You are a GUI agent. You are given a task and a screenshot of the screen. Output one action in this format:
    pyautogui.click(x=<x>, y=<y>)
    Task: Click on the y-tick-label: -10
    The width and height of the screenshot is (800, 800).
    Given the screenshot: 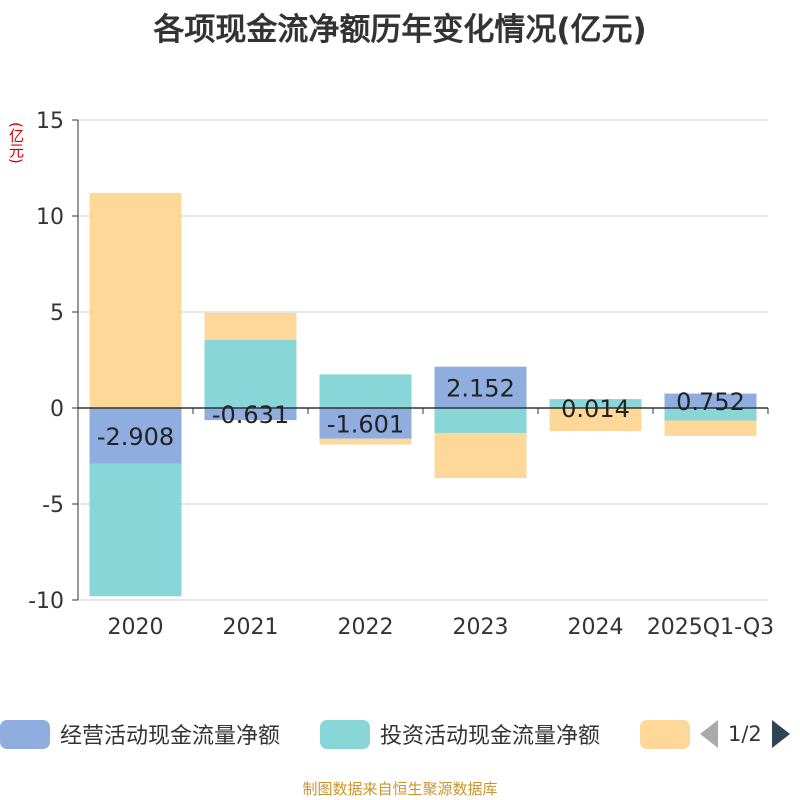 What is the action you would take?
    pyautogui.click(x=46, y=601)
    